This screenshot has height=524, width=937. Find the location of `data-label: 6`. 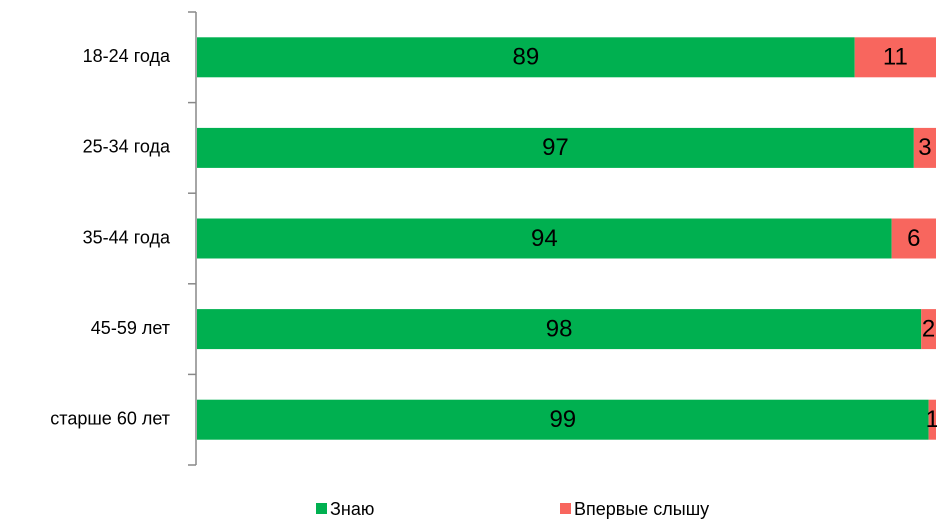

data-label: 6 is located at coordinates (913, 238).